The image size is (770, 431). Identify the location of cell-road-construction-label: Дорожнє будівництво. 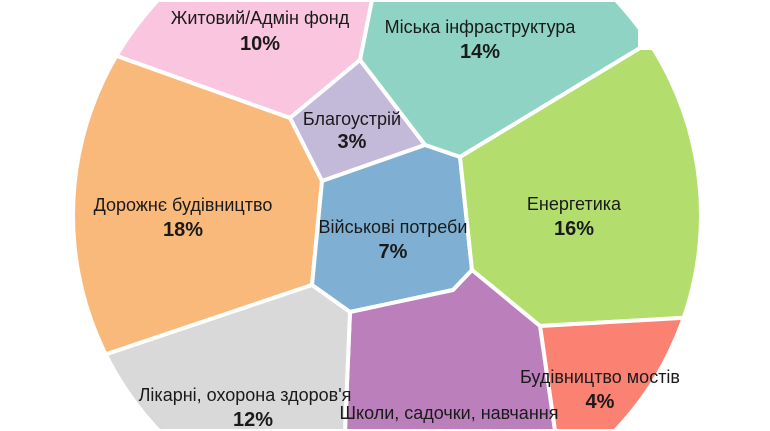
(183, 205).